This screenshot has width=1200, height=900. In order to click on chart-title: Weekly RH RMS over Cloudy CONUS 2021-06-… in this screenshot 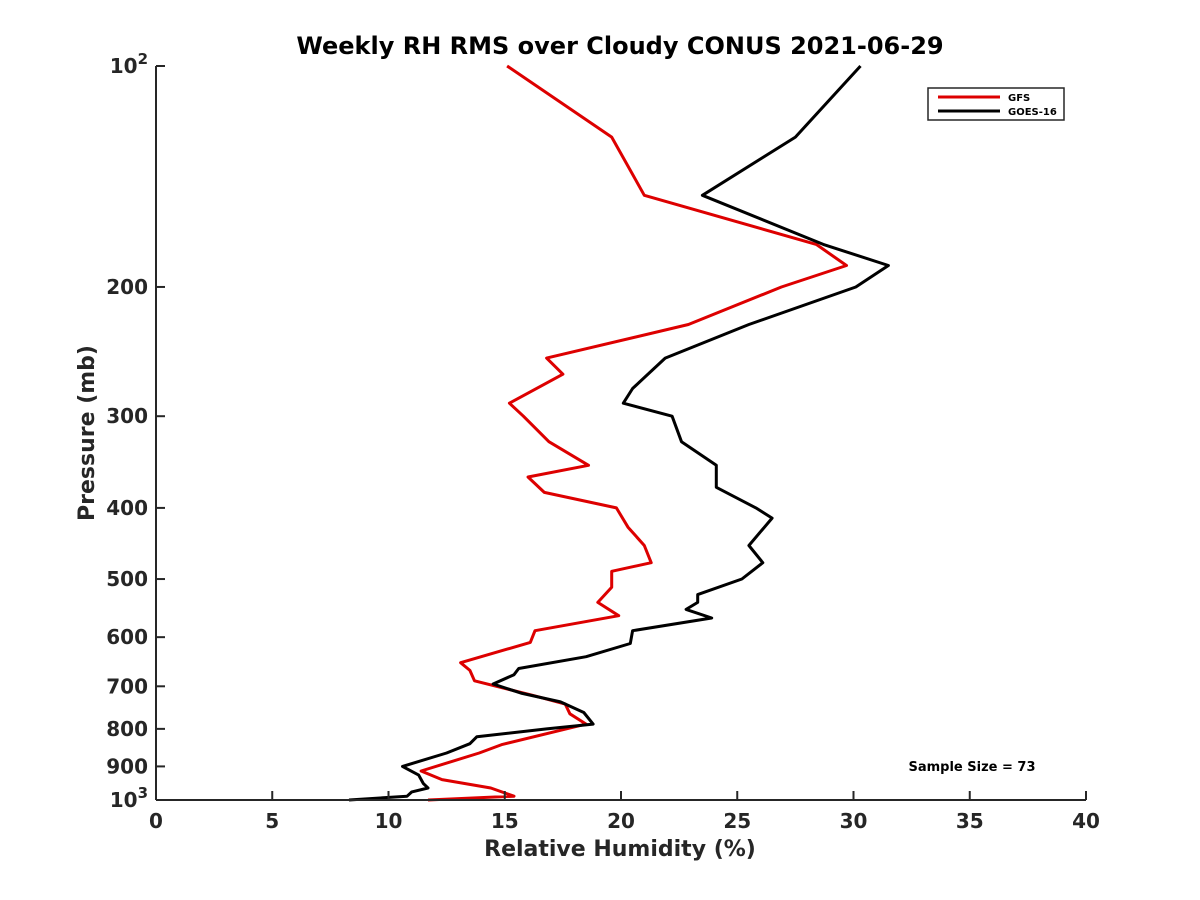, I will do `click(619, 46)`.